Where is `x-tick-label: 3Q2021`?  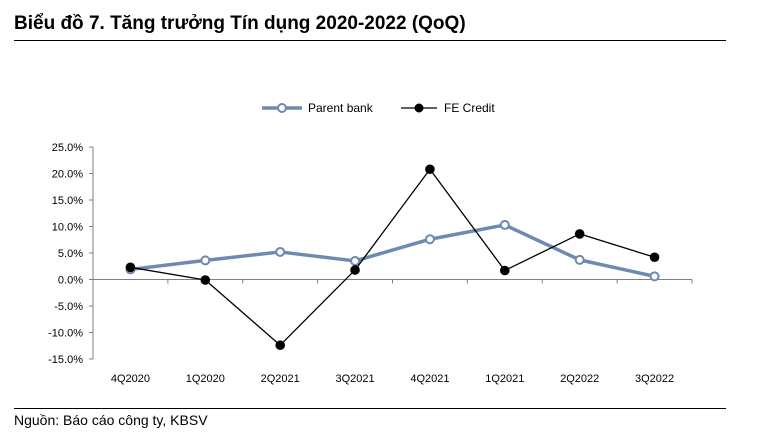 x-tick-label: 3Q2021 is located at coordinates (354, 379).